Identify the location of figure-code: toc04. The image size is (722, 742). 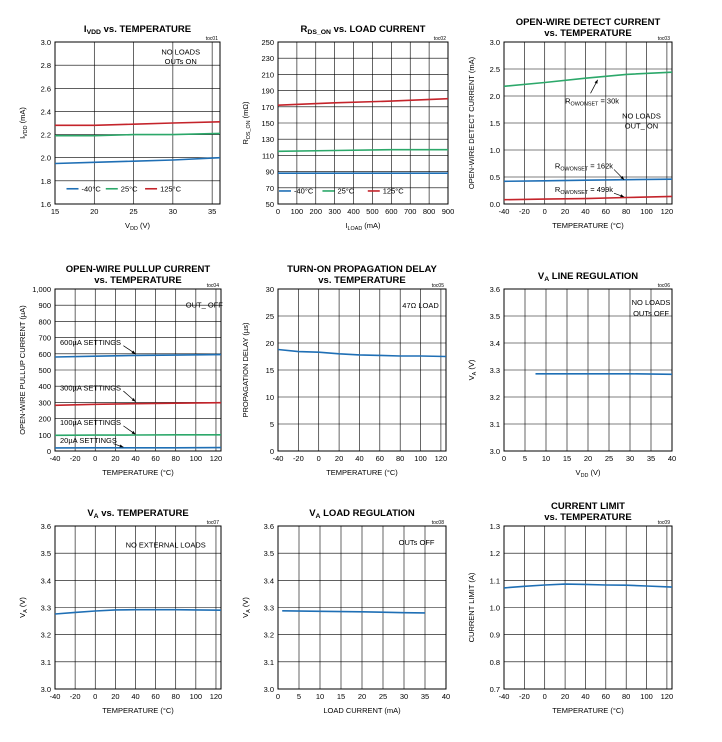
(213, 286).